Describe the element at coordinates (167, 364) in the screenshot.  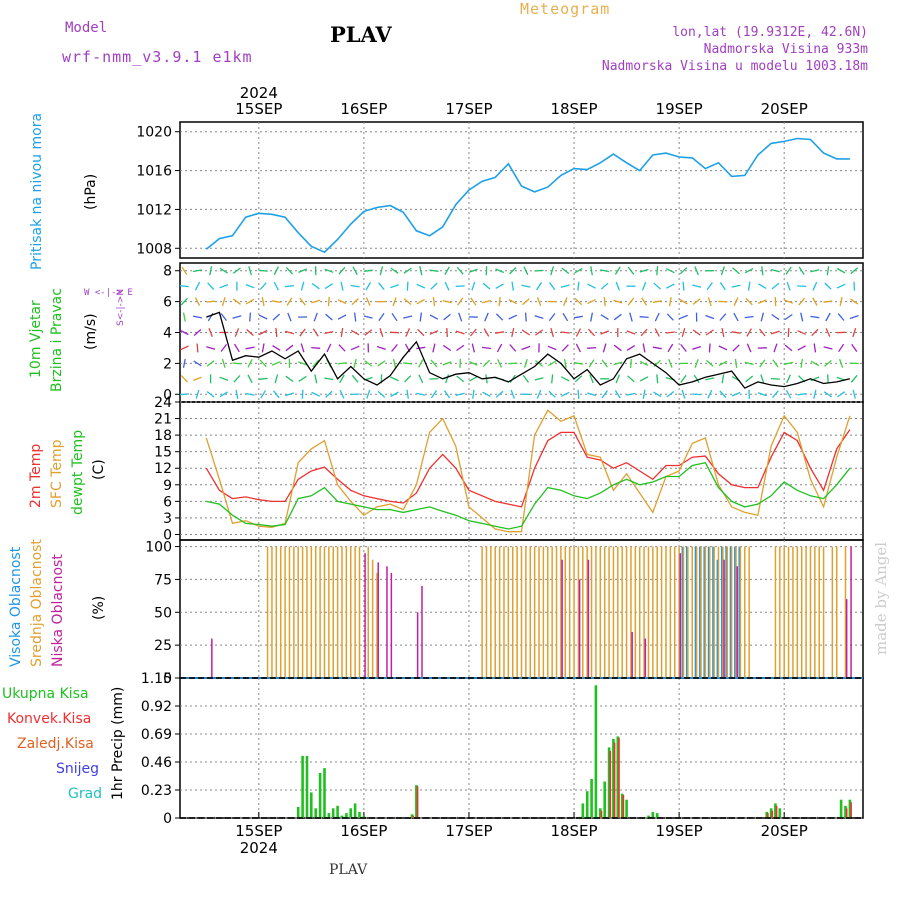
I see `y-tick-label: 2` at that location.